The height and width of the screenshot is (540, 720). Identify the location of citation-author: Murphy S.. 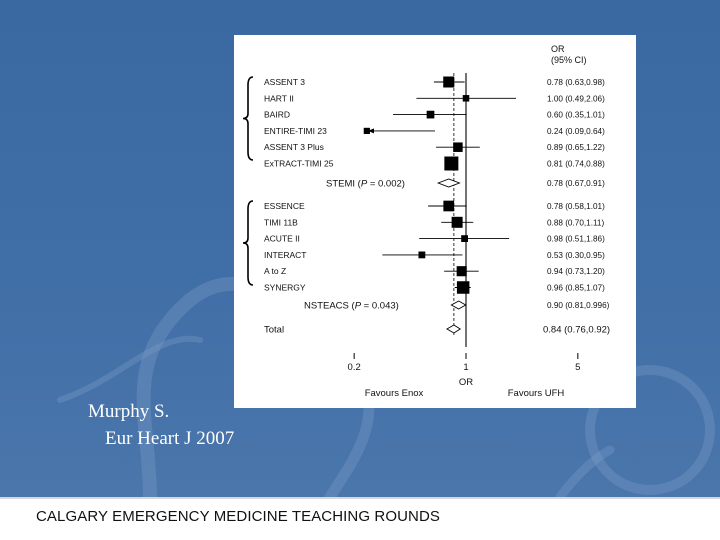
(129, 411).